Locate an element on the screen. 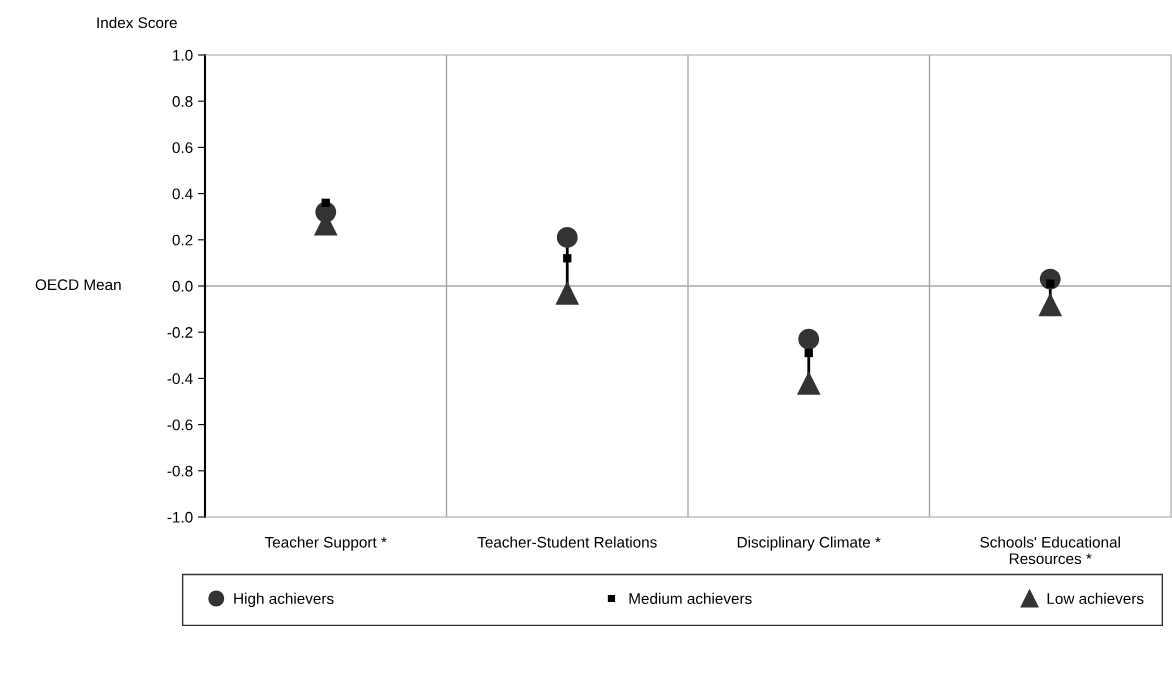 The height and width of the screenshot is (688, 1172). y-tick-label: -0.2 is located at coordinates (180, 332).